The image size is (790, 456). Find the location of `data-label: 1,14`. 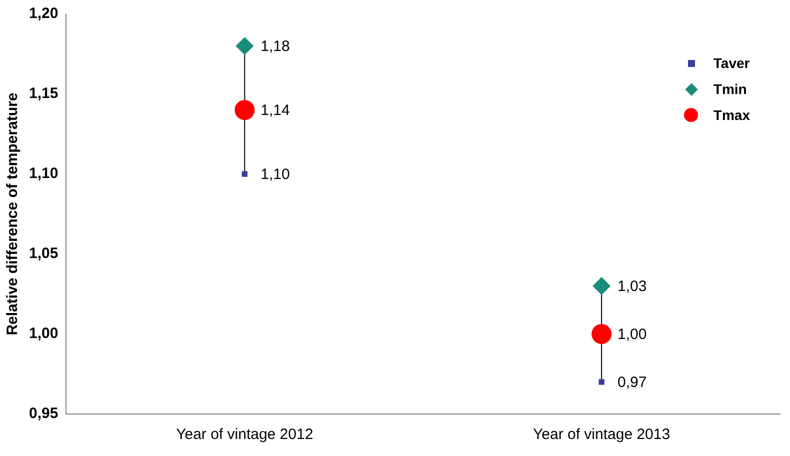

data-label: 1,14 is located at coordinates (275, 111).